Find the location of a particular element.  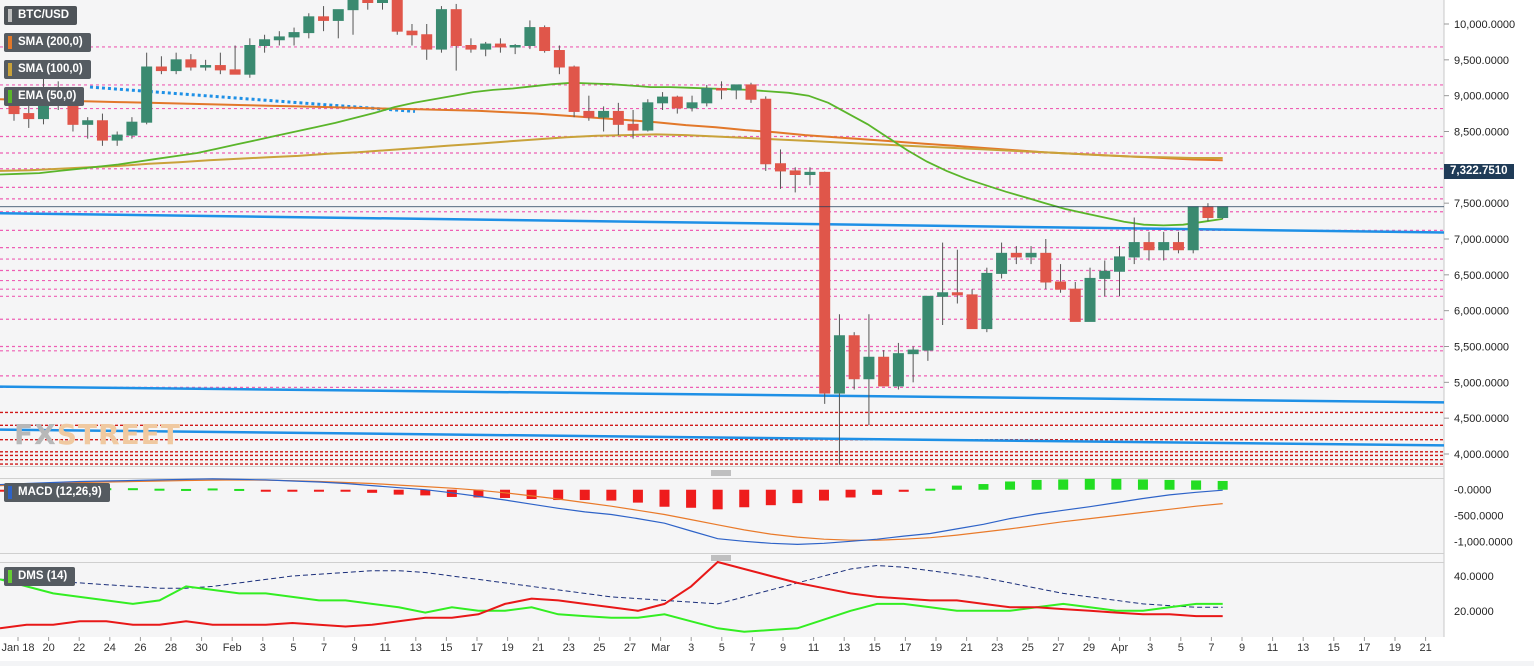

price-tick-label: 5,500.0000 is located at coordinates (1481, 348).